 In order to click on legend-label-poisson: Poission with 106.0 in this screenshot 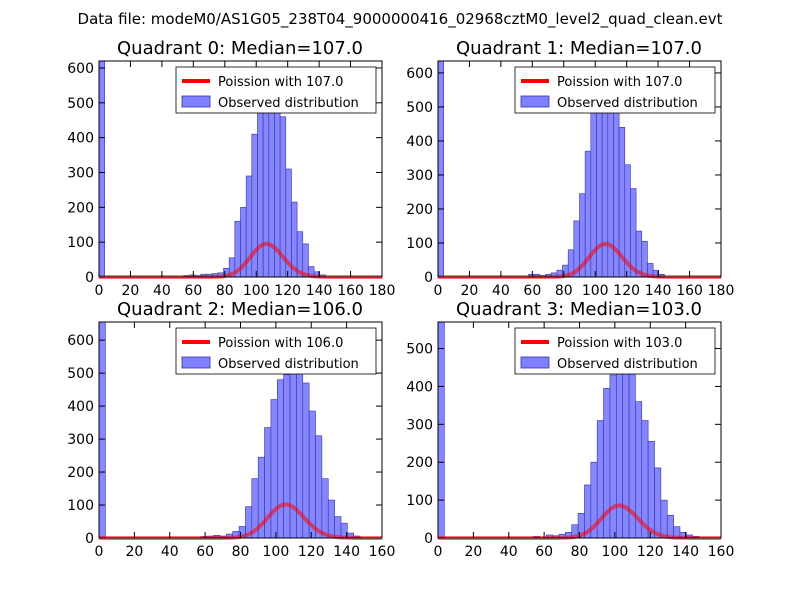, I will do `click(280, 343)`.